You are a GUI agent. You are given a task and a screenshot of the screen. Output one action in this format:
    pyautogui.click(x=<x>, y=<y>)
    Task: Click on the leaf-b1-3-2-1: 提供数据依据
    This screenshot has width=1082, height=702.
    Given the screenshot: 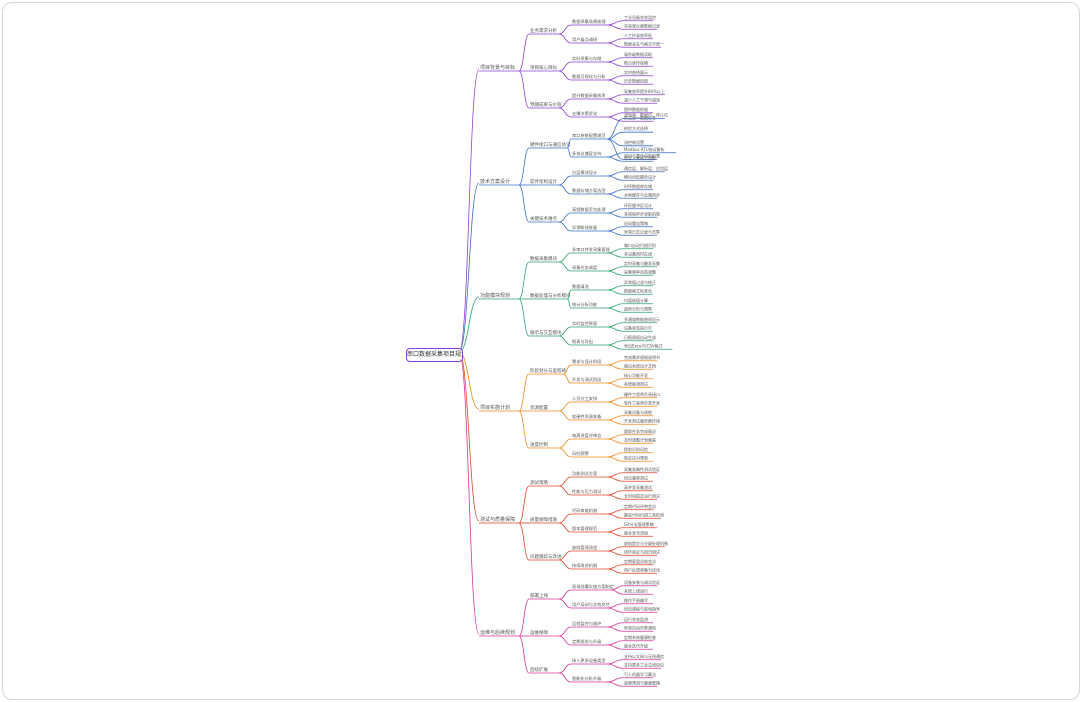 What is the action you would take?
    pyautogui.click(x=636, y=109)
    